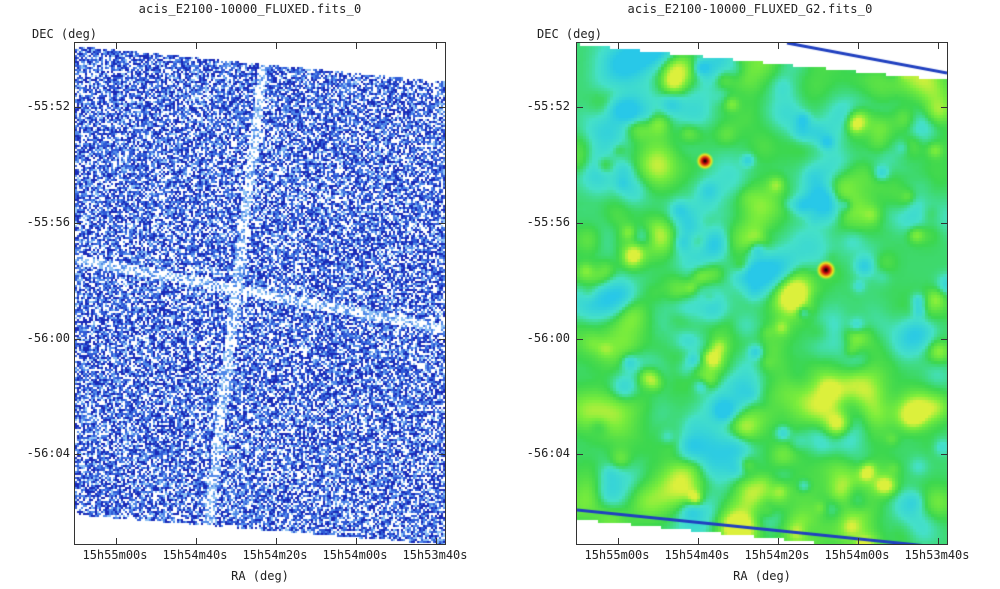 The width and height of the screenshot is (1000, 589). I want to click on right-ra-axis-label: RA (deg), so click(762, 576).